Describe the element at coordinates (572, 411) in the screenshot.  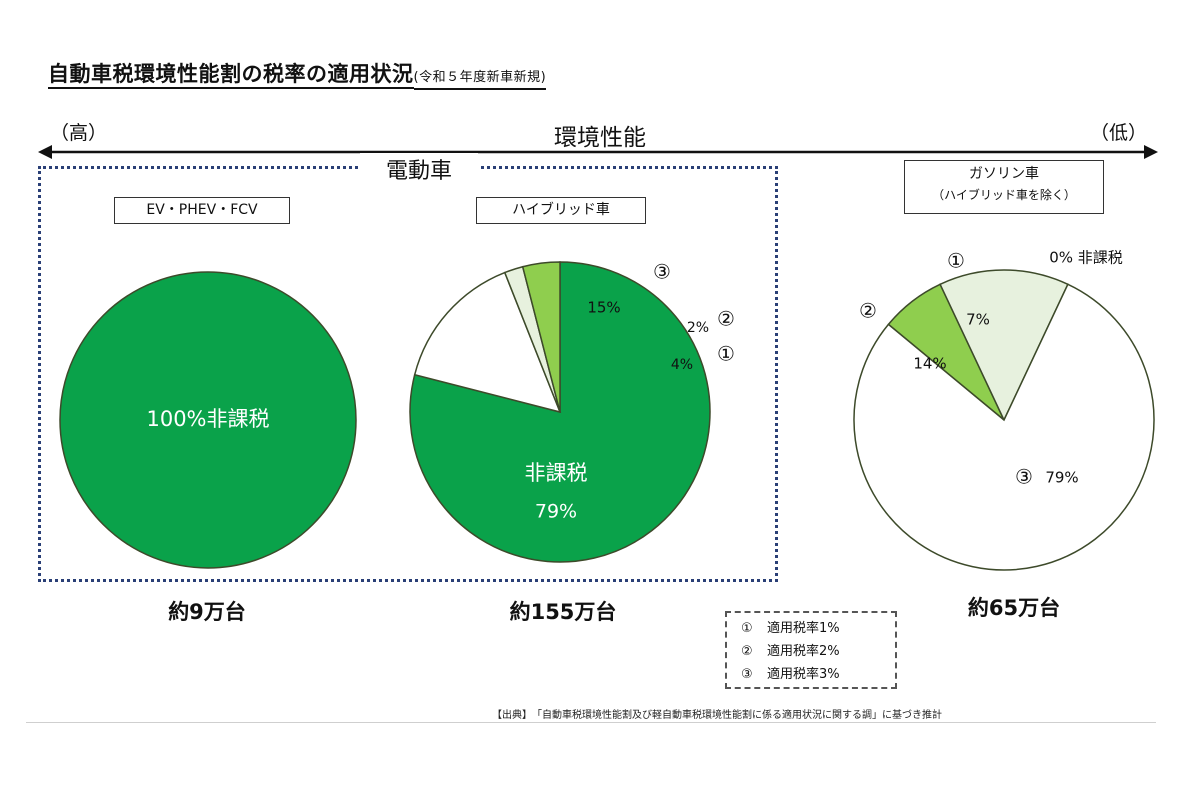
I see `pie-hybrid: 非課税 79% 15% ③ 2% ② 4% ①` at that location.